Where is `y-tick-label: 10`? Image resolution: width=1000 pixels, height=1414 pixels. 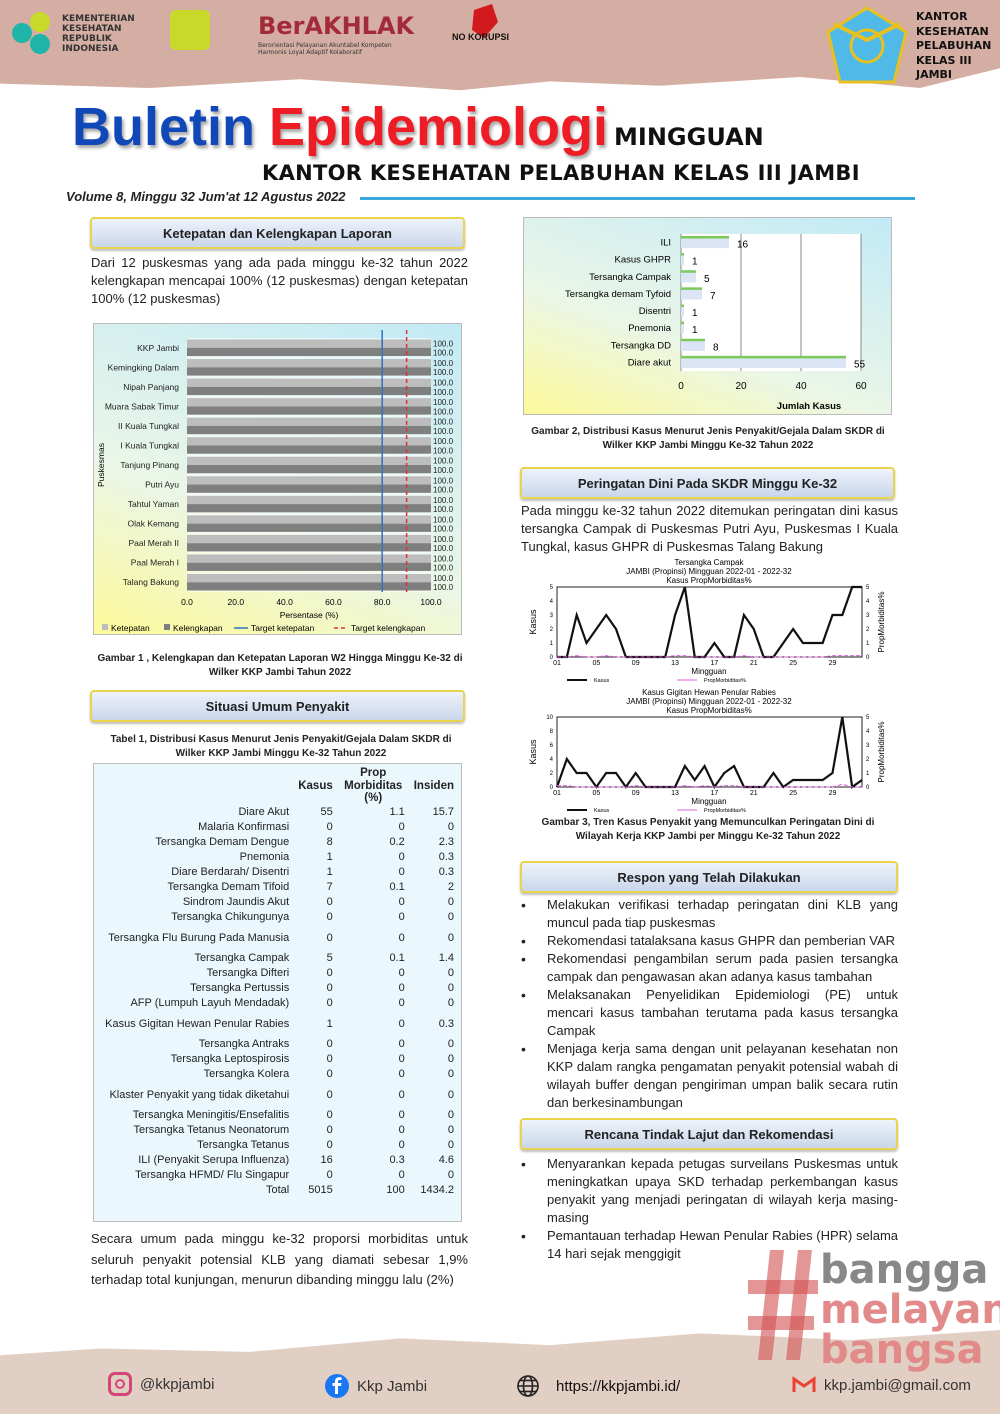
y-tick-label: 10 is located at coordinates (549, 718).